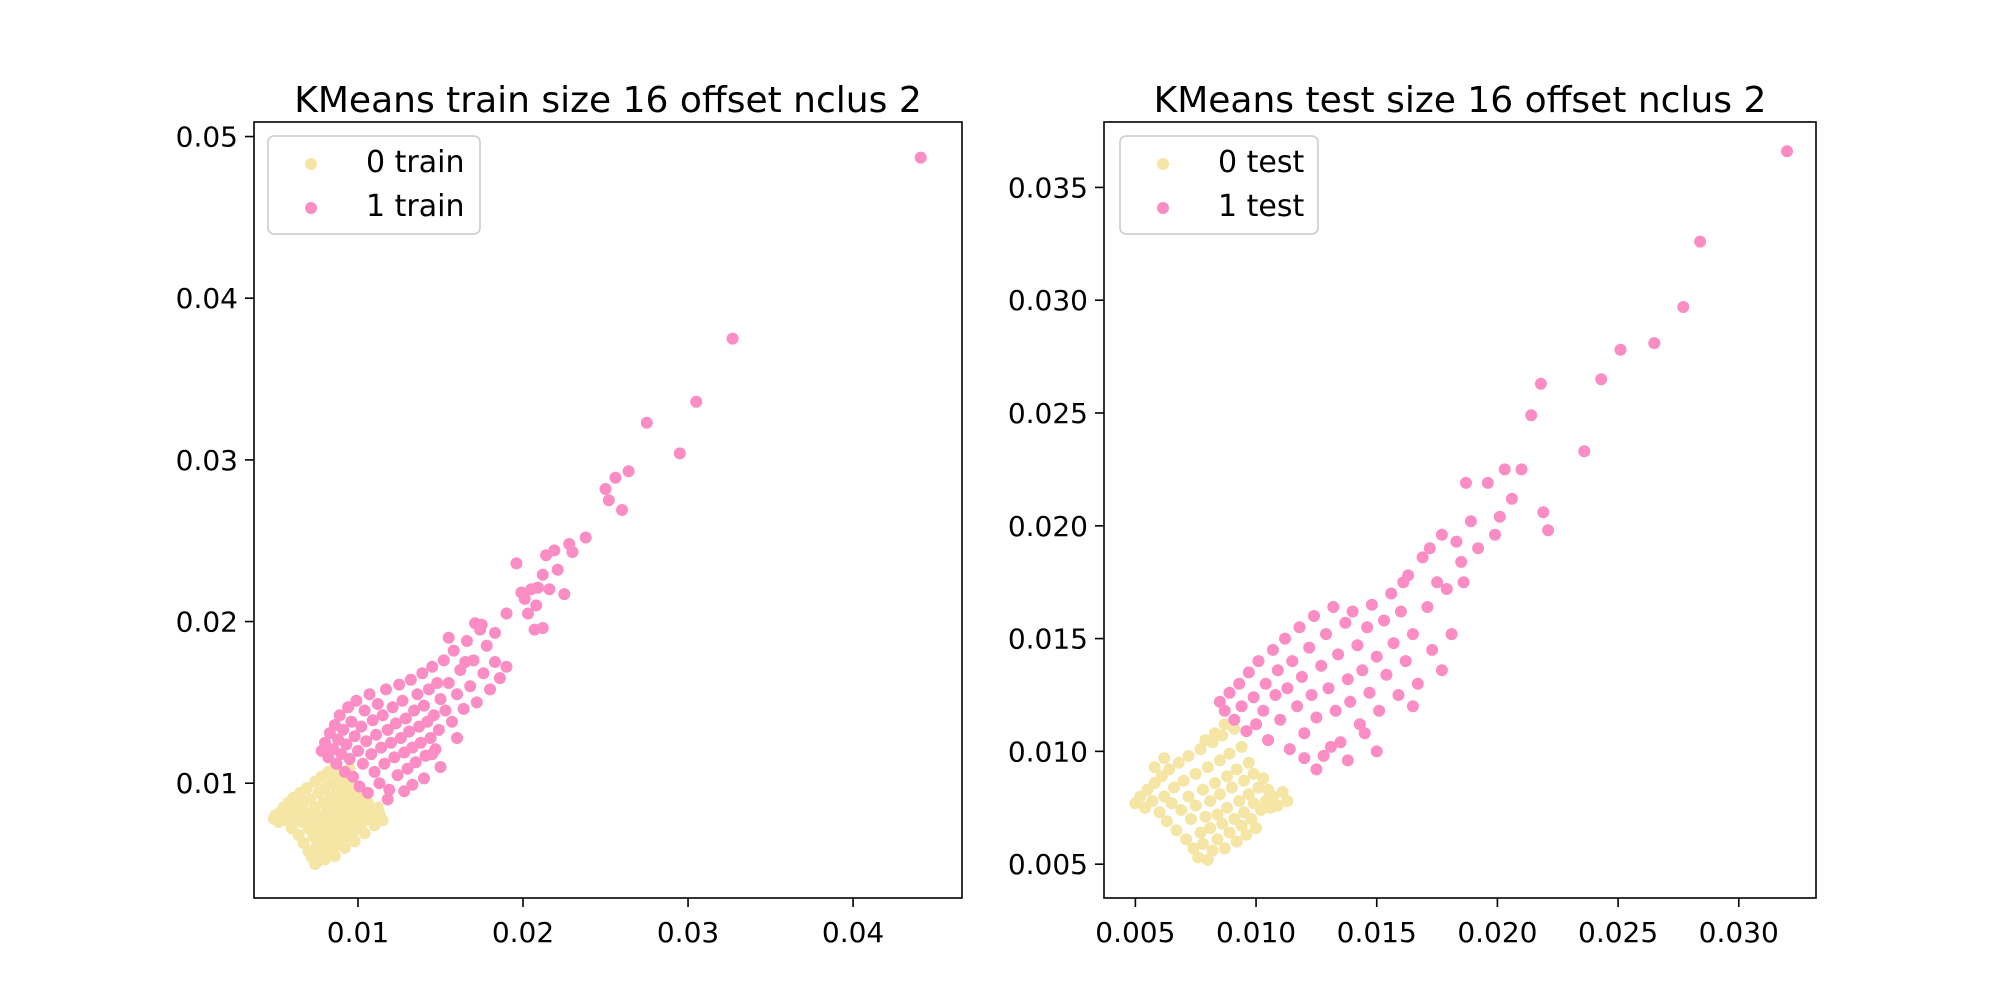  What do you see at coordinates (1135, 932) in the screenshot?
I see `x-tick-label: 0.005` at bounding box center [1135, 932].